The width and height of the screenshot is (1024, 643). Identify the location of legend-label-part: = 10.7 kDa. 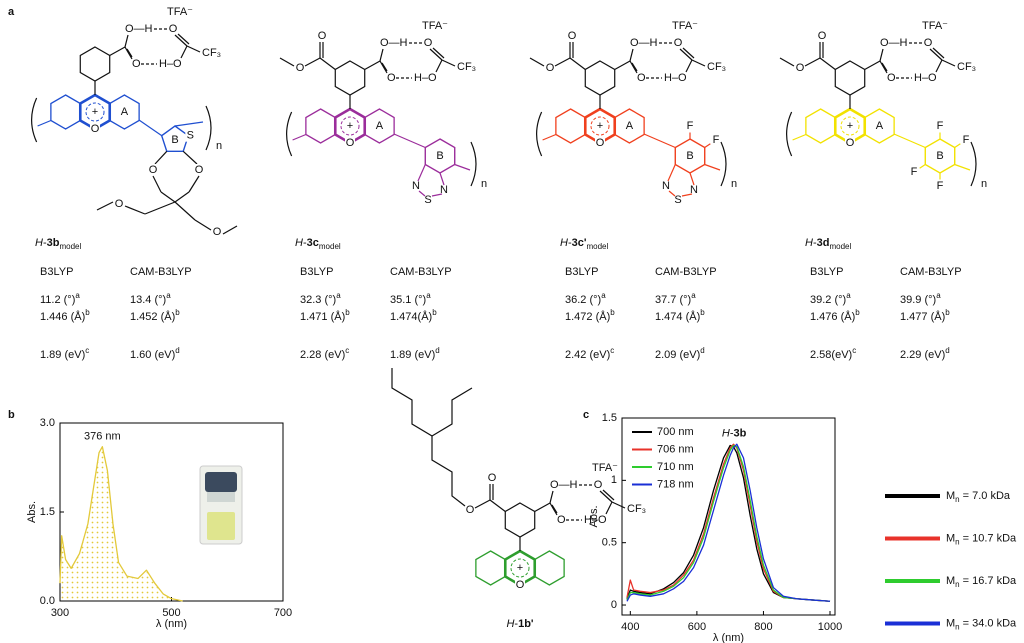
(990, 538).